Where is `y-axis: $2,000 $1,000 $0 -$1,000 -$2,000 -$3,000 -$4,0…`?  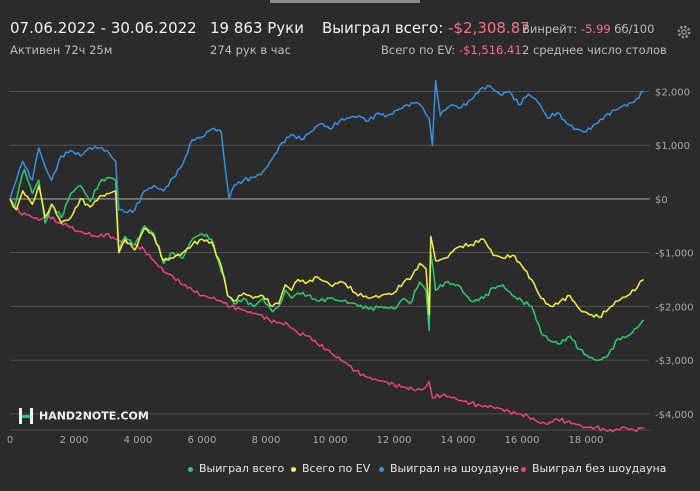 y-axis: $2,000 $1,000 $0 -$1,000 -$2,000 -$3,000 -$4,0… is located at coordinates (674, 253).